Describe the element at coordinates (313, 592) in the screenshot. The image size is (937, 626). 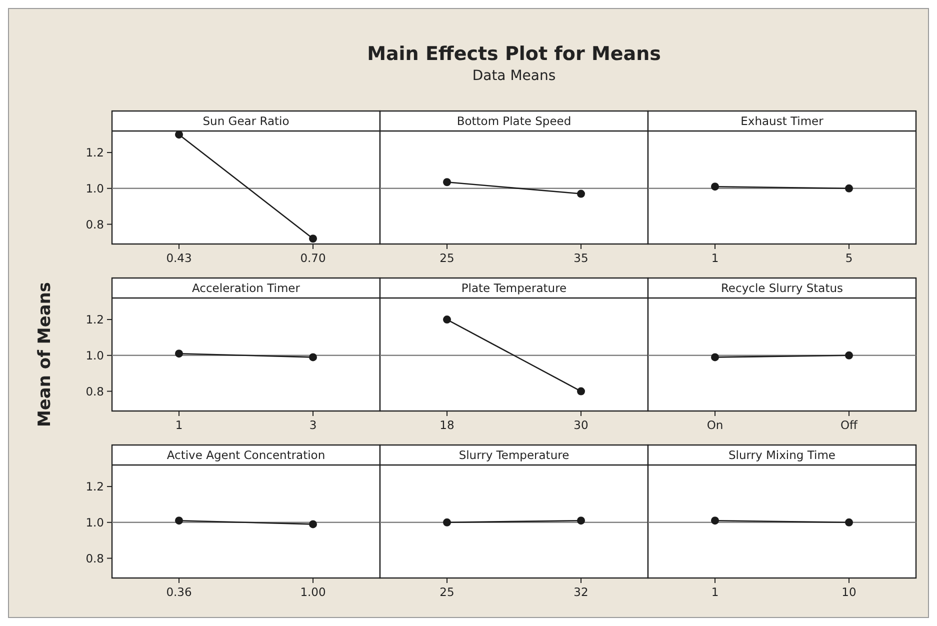
I see `x-tick-label: 1.00` at that location.